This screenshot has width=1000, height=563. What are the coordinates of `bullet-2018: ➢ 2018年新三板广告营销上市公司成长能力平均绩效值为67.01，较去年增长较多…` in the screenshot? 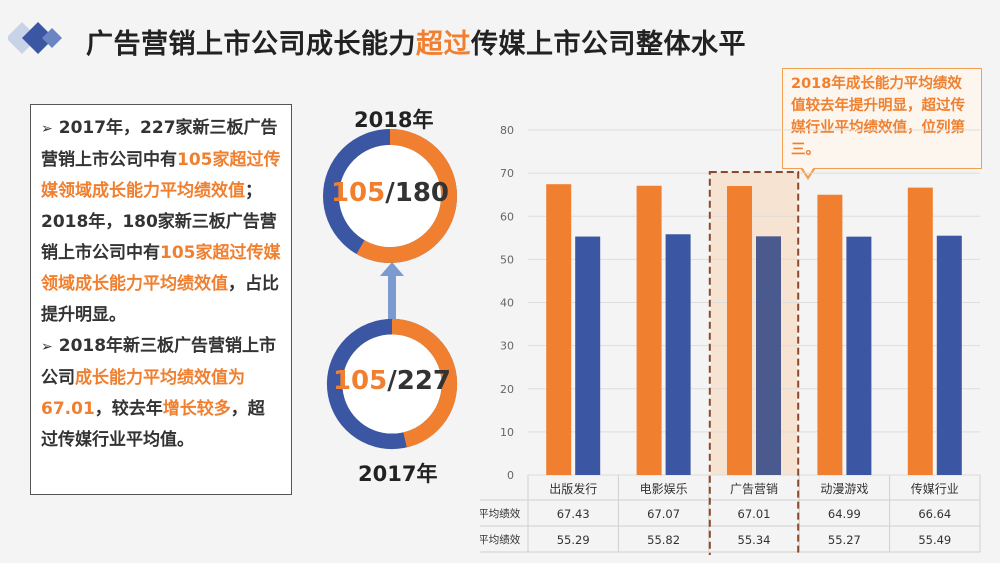 It's located at (159, 393).